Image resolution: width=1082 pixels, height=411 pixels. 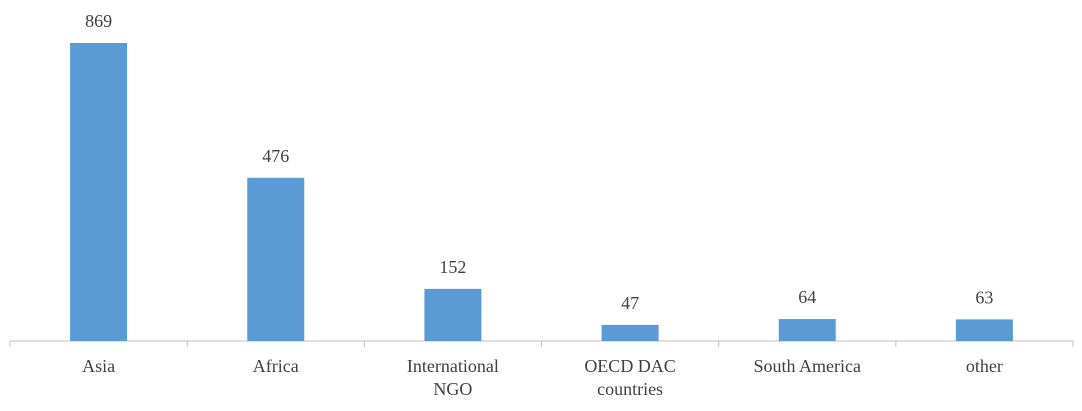 I want to click on x-tick-label: International NGO, so click(x=452, y=377).